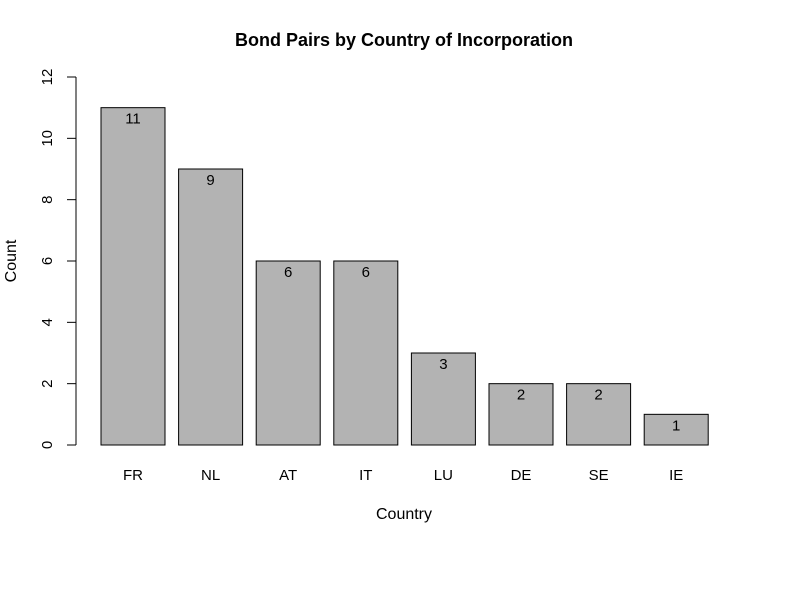 The image size is (809, 599). I want to click on y-tick-label: 8, so click(47, 199).